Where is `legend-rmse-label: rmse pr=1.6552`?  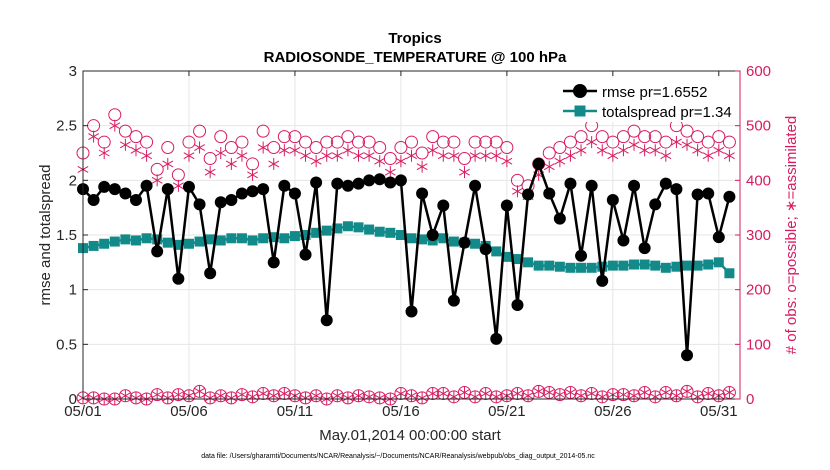 legend-rmse-label: rmse pr=1.6552 is located at coordinates (654, 92).